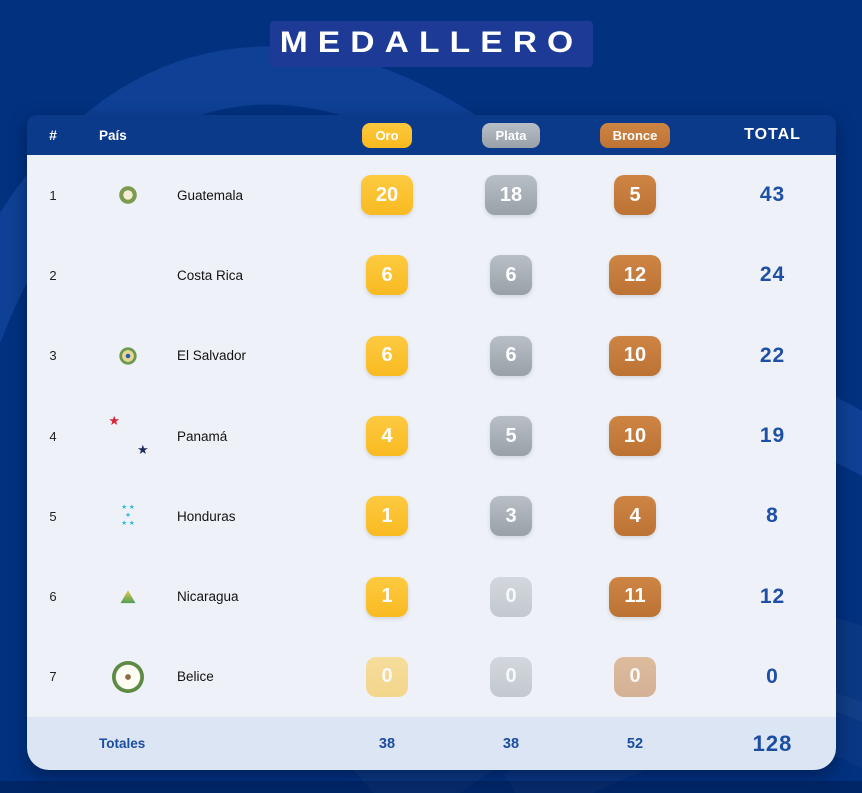  I want to click on totals-bronze: 52, so click(635, 743).